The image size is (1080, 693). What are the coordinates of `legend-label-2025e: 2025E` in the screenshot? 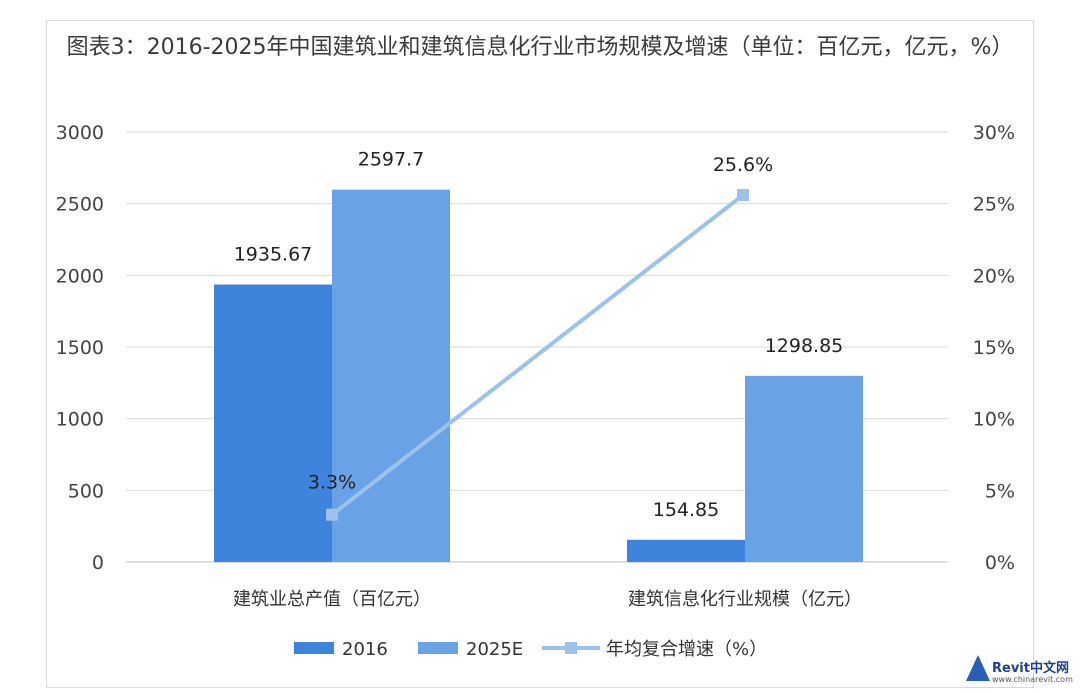 It's located at (494, 649).